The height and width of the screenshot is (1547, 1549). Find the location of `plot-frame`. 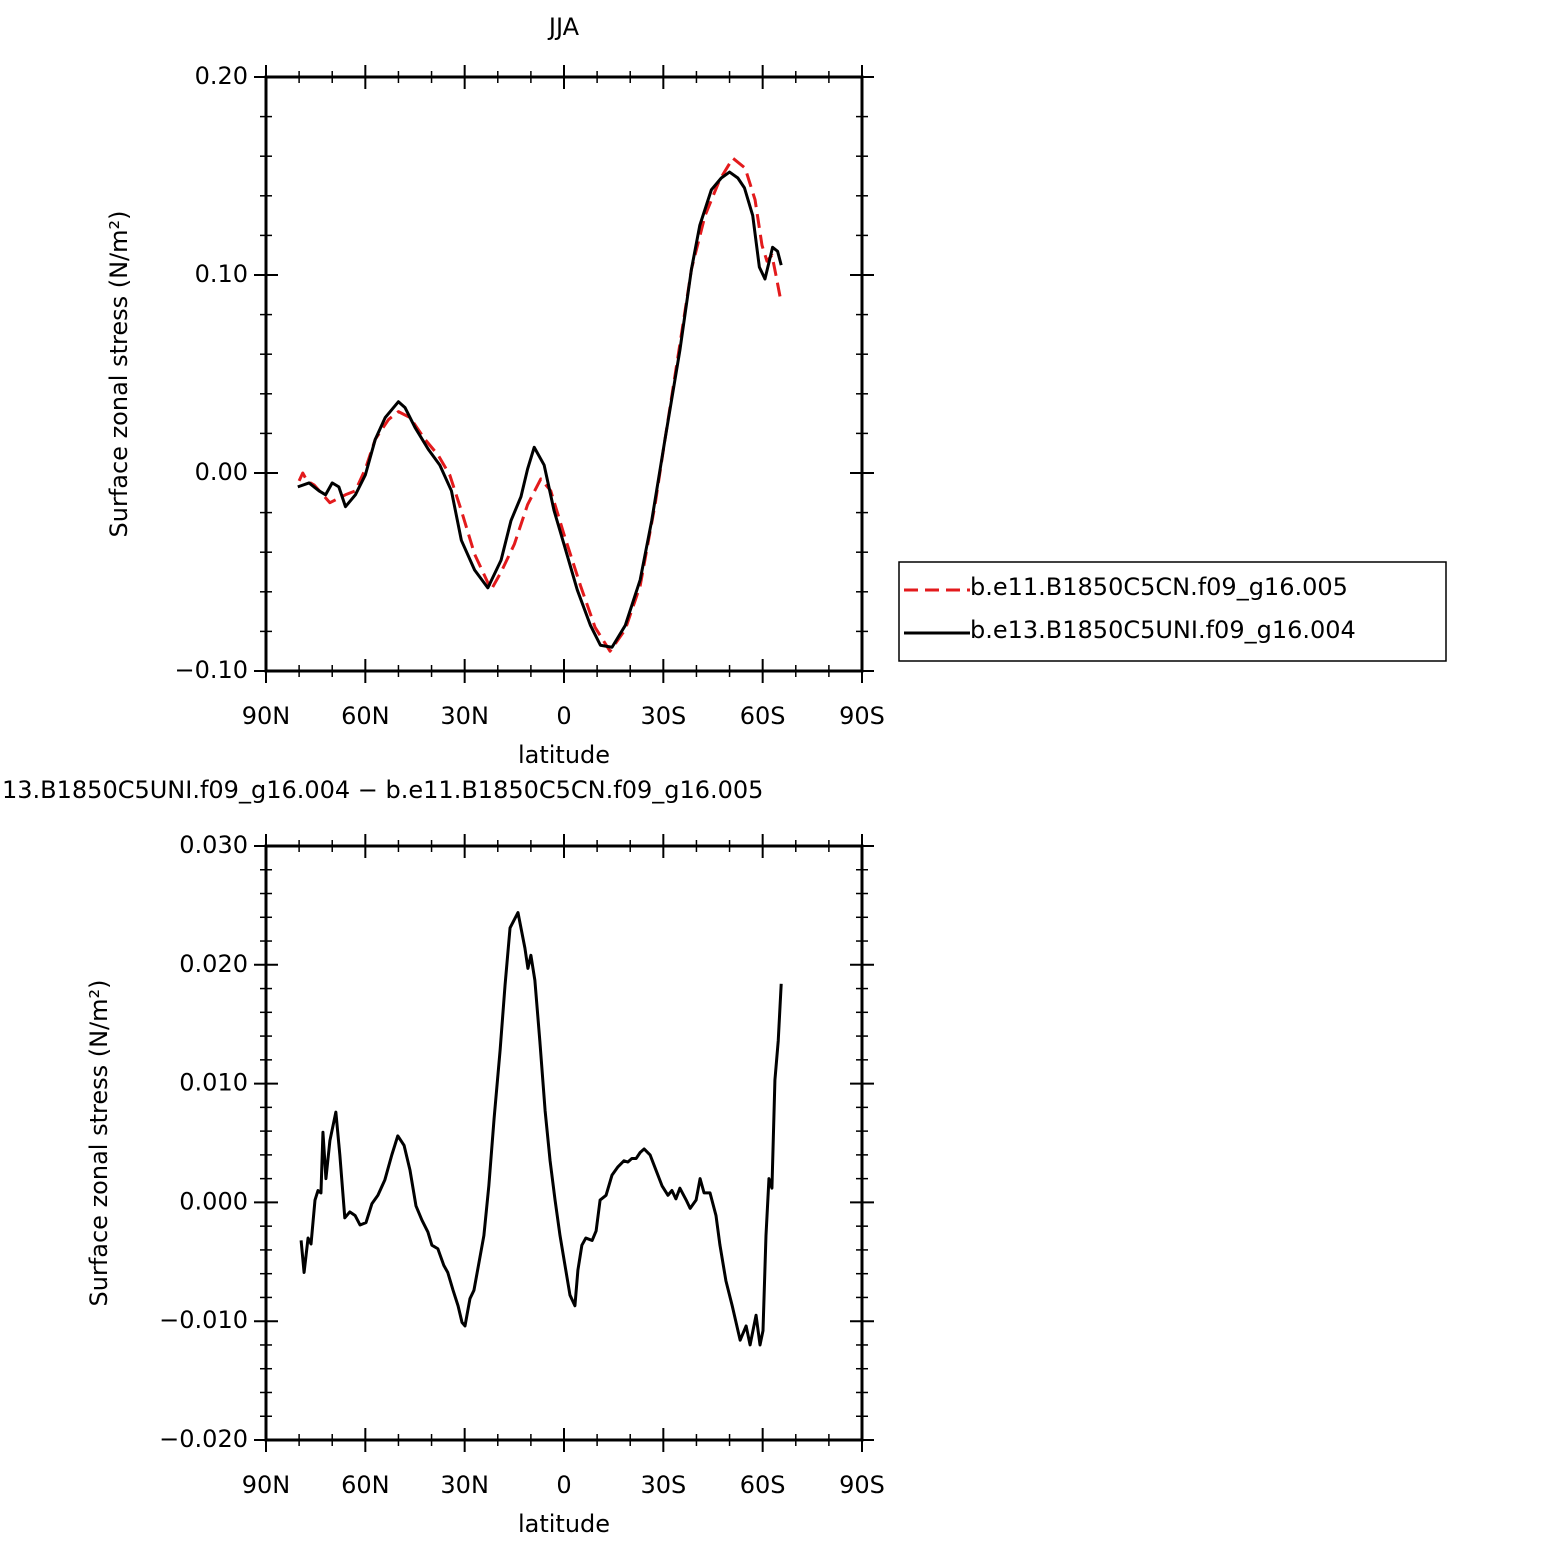

plot-frame is located at coordinates (564, 374).